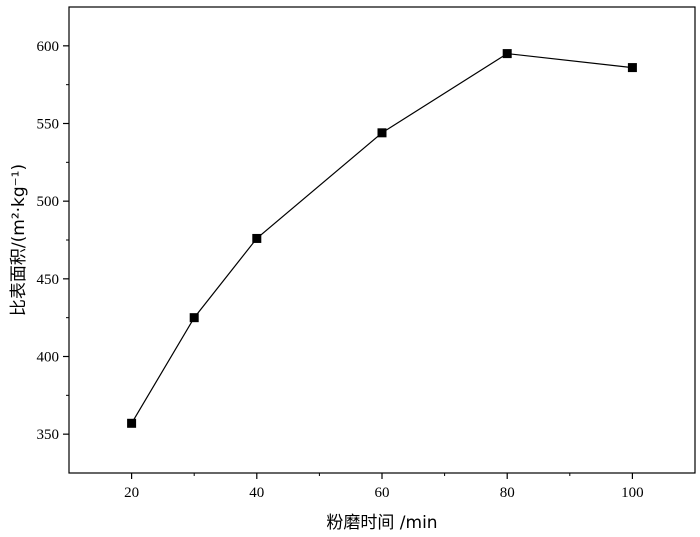 Image resolution: width=700 pixels, height=537 pixels. I want to click on y-axis-title: 比表面积/(m²·kg⁻¹), so click(19, 240).